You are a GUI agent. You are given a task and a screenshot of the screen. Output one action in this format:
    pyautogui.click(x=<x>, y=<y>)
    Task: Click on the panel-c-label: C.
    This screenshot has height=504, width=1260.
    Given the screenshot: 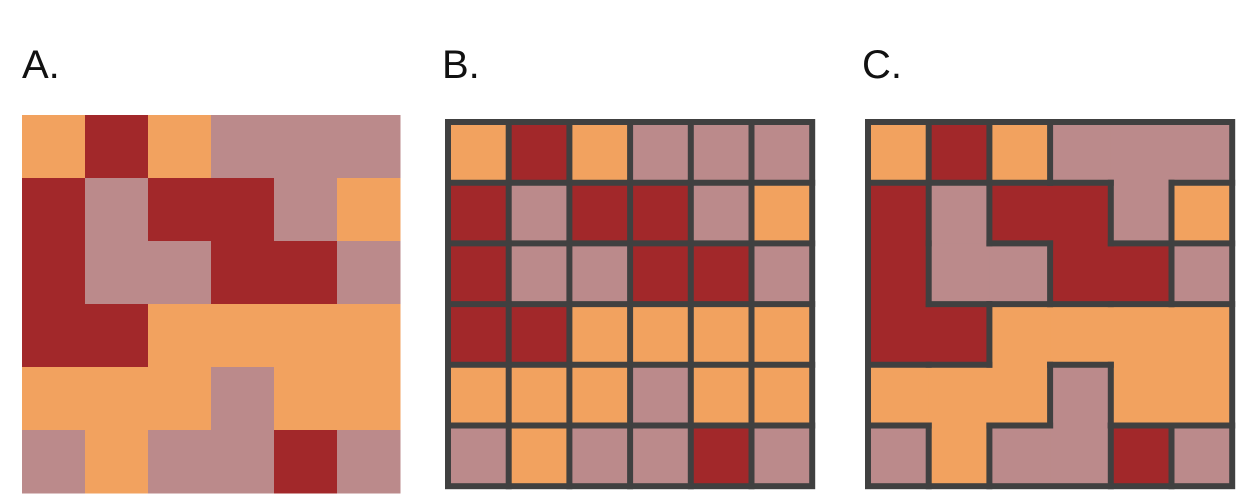 What is the action you would take?
    pyautogui.click(x=882, y=65)
    